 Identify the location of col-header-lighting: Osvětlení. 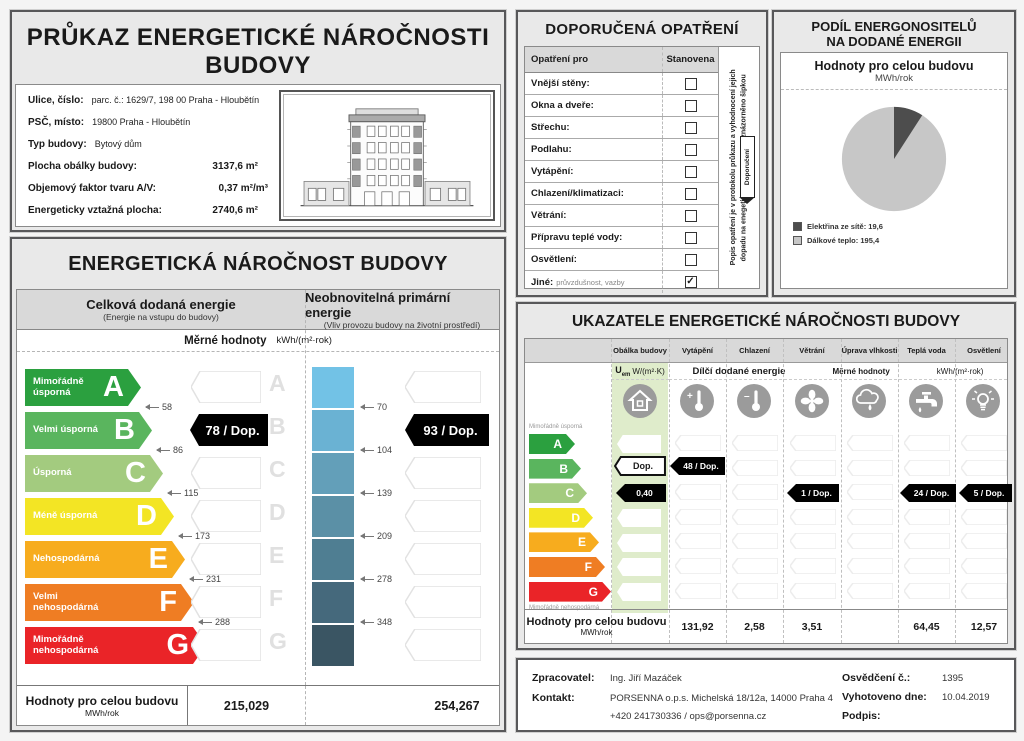
(984, 350).